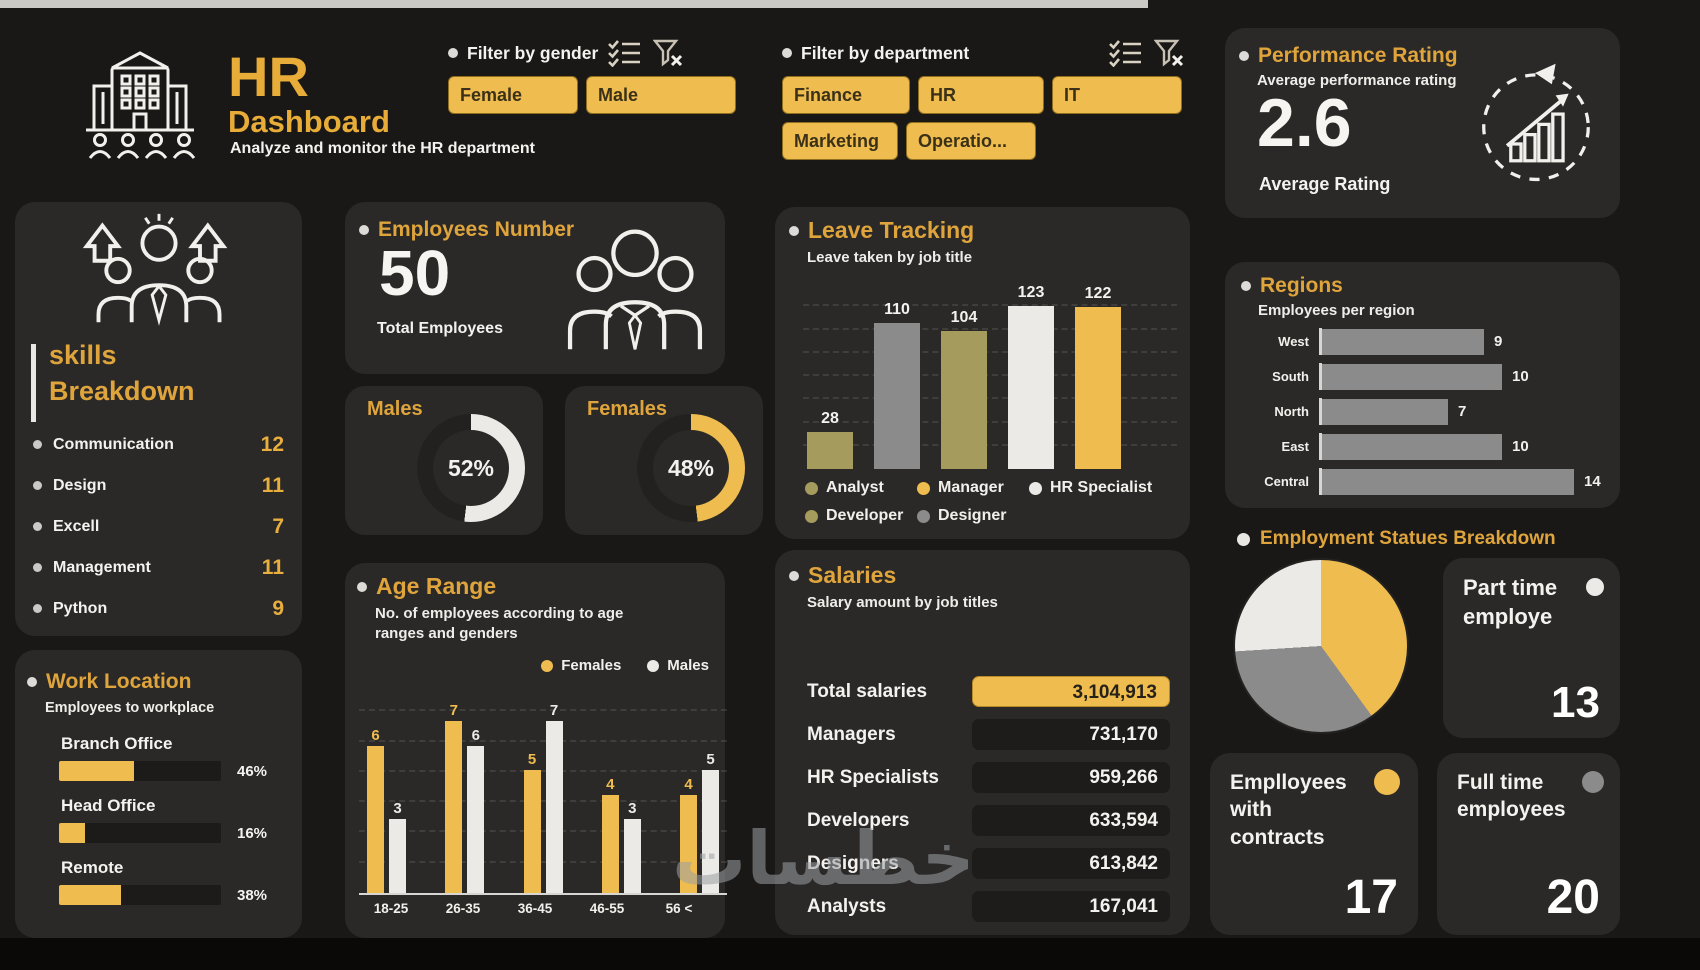 Image resolution: width=1700 pixels, height=970 pixels. Describe the element at coordinates (988, 777) in the screenshot. I see `salary-row-hr-specialists: HR Specialists 959,266` at that location.